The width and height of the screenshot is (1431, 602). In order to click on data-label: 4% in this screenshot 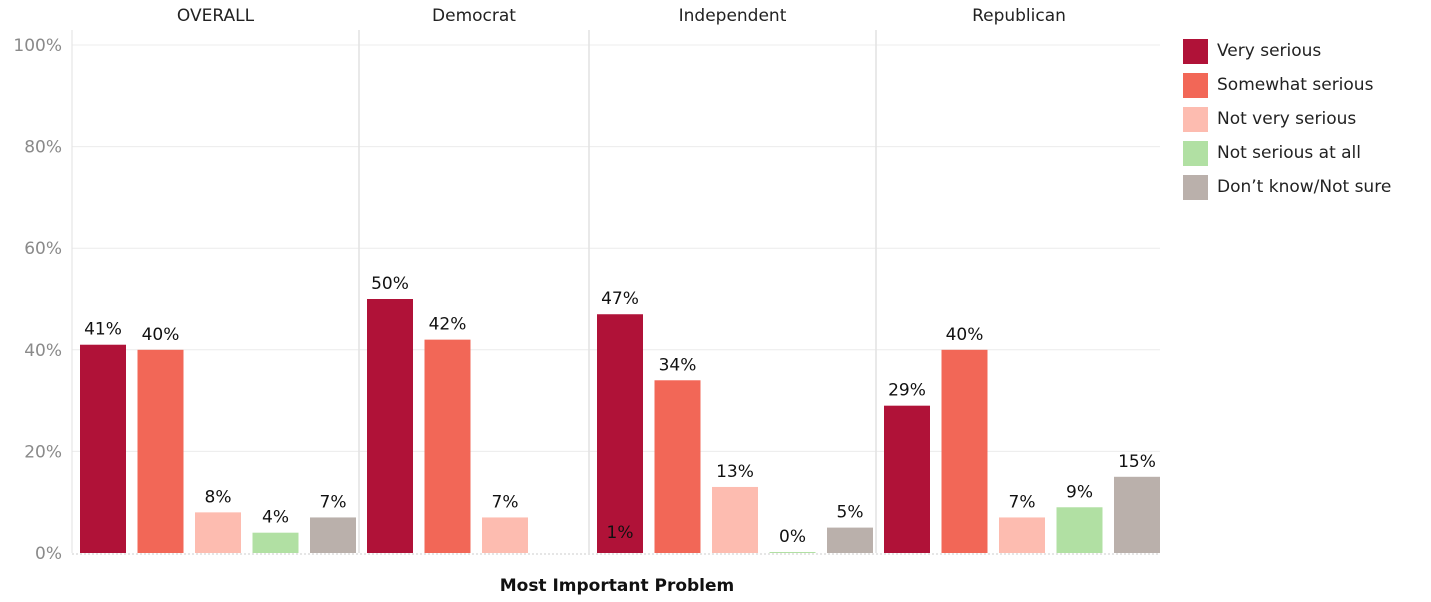, I will do `click(275, 518)`.